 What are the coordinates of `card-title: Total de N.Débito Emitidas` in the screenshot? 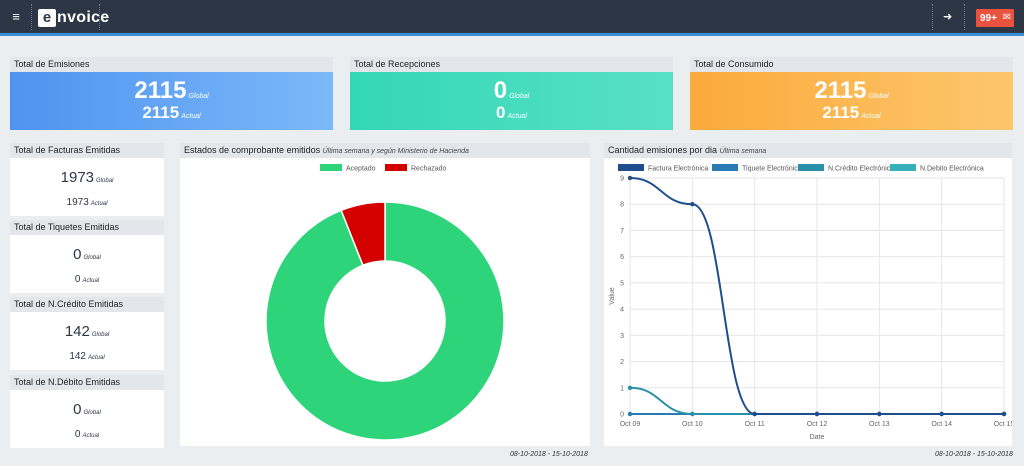 It's located at (87, 382).